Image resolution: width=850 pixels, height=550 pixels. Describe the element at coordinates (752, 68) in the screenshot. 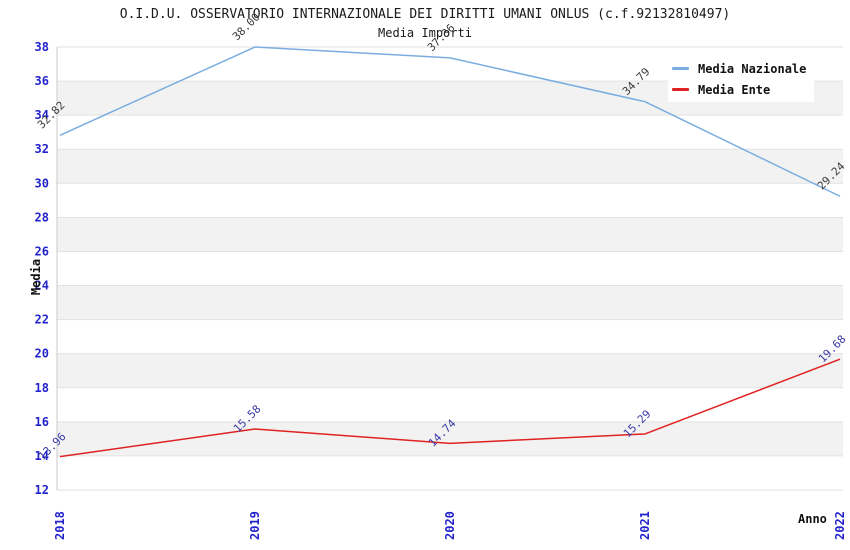

I see `legend-label: Media Nazionale` at that location.